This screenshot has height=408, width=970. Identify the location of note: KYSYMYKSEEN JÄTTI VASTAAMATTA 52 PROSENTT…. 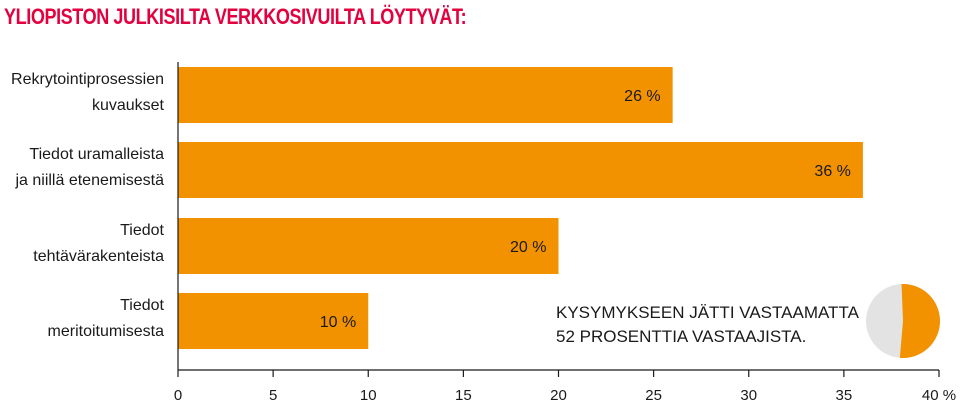
(708, 324).